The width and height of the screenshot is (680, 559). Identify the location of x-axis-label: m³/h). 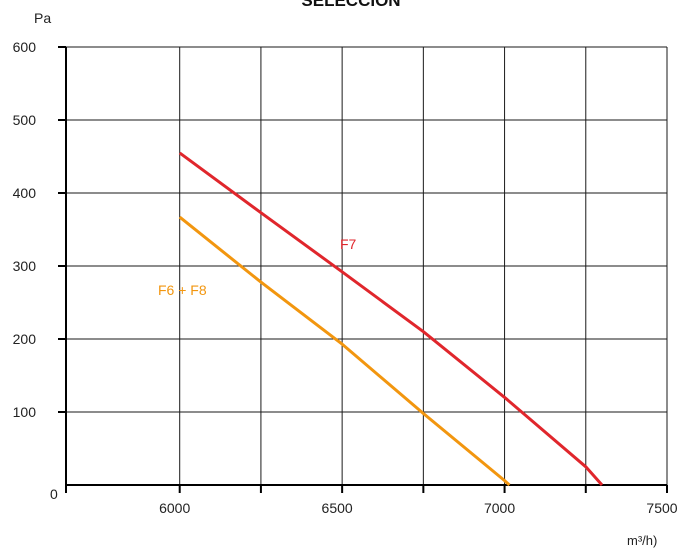
(642, 540).